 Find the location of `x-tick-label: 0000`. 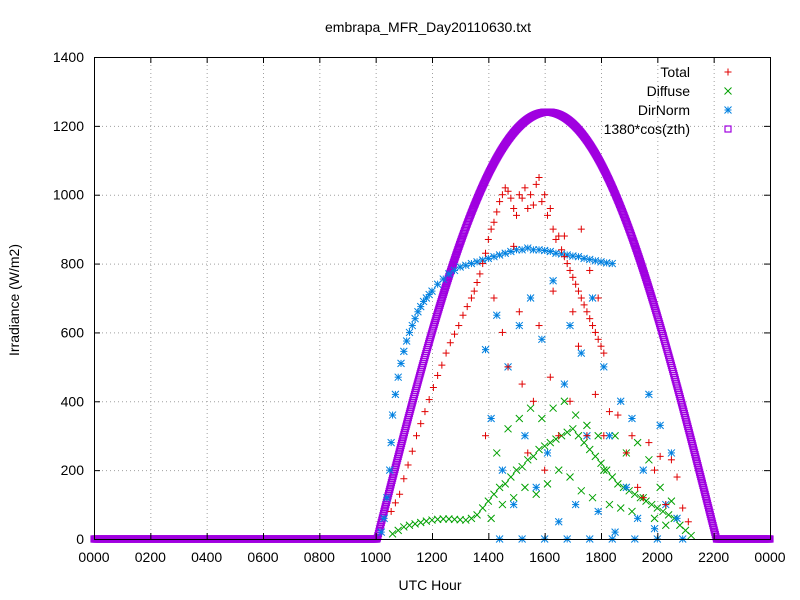

x-tick-label: 0000 is located at coordinates (769, 557).